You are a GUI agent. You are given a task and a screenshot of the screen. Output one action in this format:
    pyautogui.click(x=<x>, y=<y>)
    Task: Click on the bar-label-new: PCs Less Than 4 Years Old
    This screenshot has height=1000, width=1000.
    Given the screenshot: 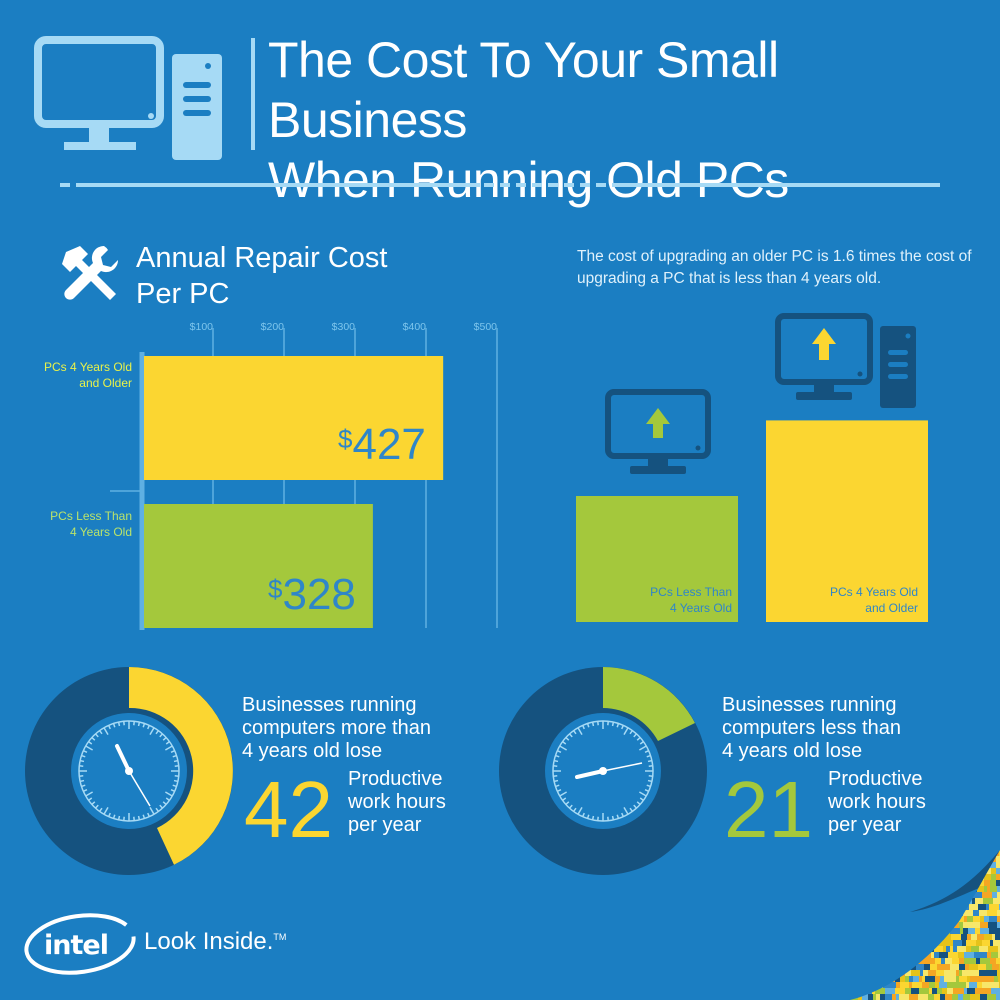 What is the action you would take?
    pyautogui.click(x=77, y=524)
    